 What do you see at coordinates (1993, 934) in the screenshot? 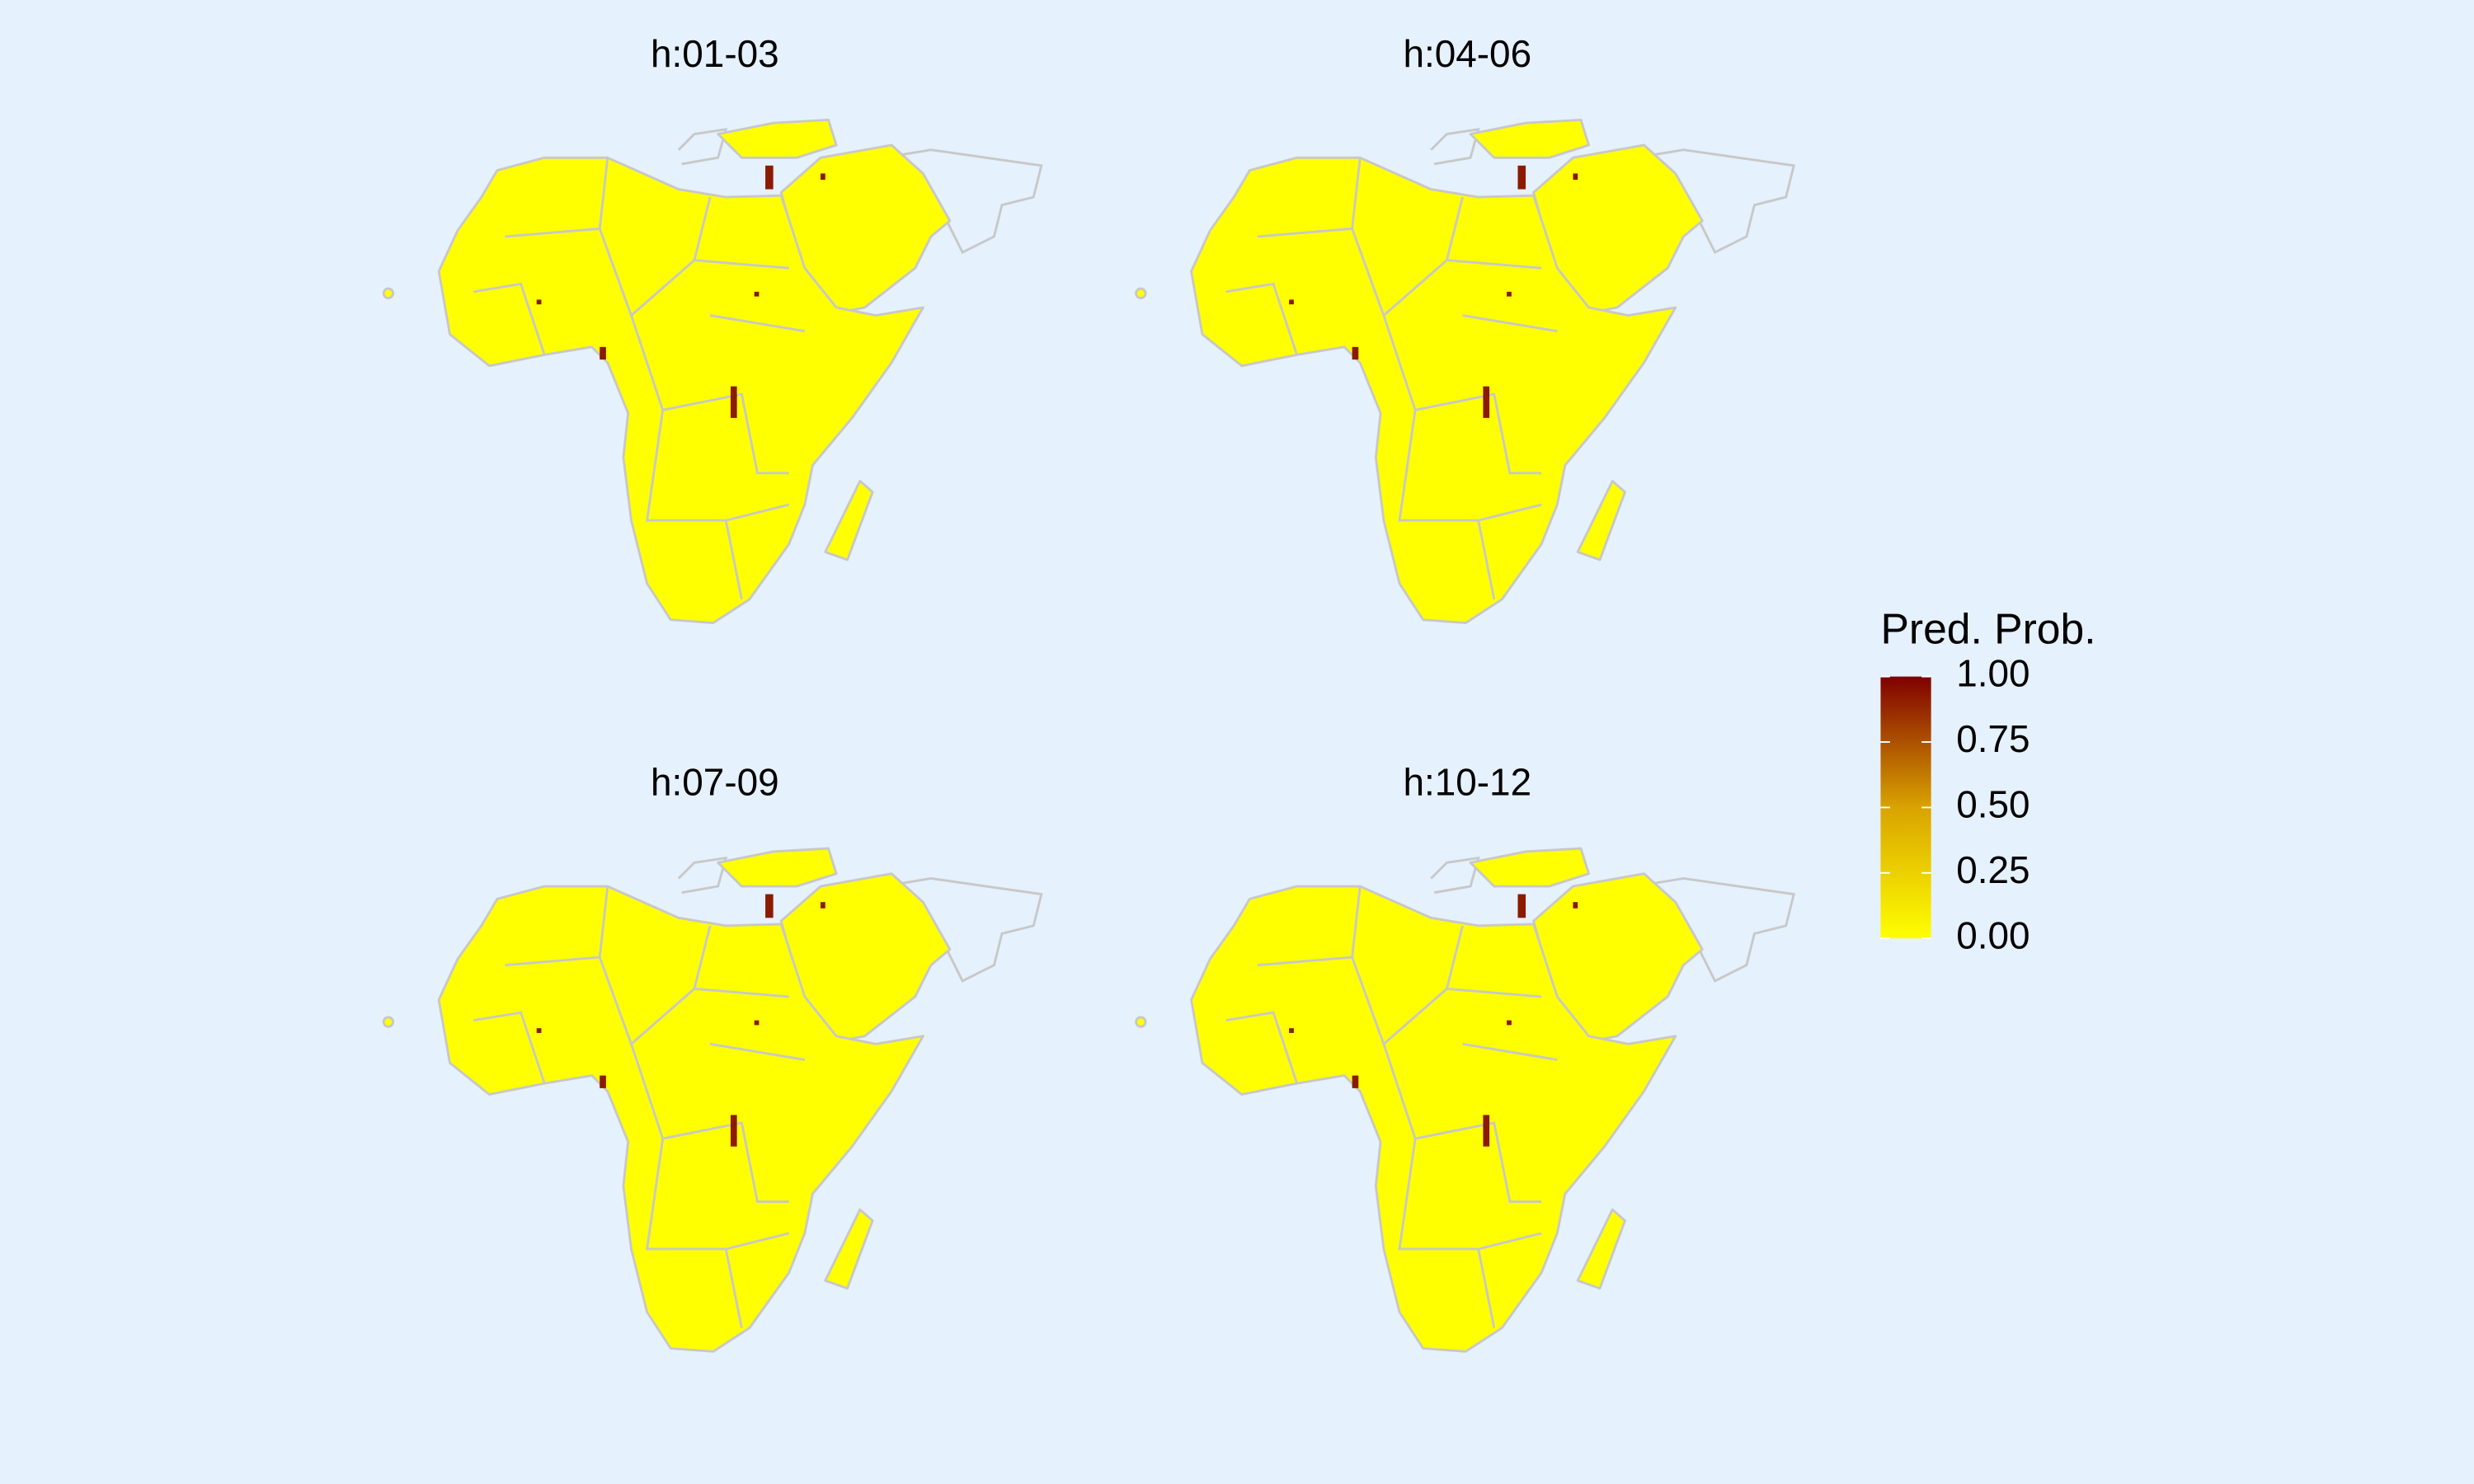
I see `colorbar-tick-label: 0.00` at bounding box center [1993, 934].